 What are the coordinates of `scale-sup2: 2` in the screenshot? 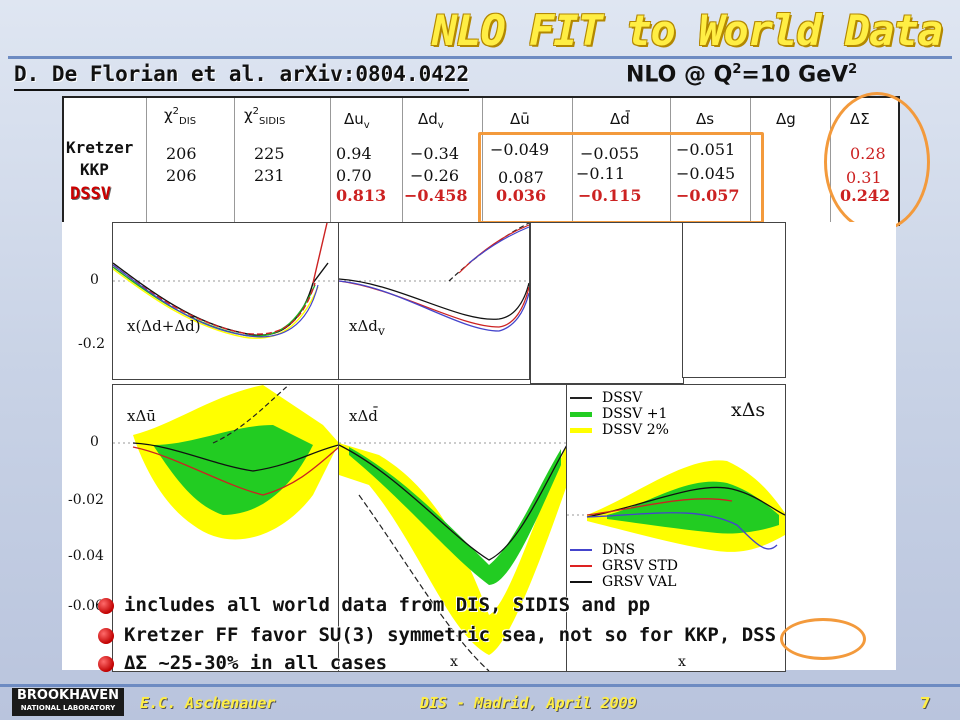 It's located at (853, 69).